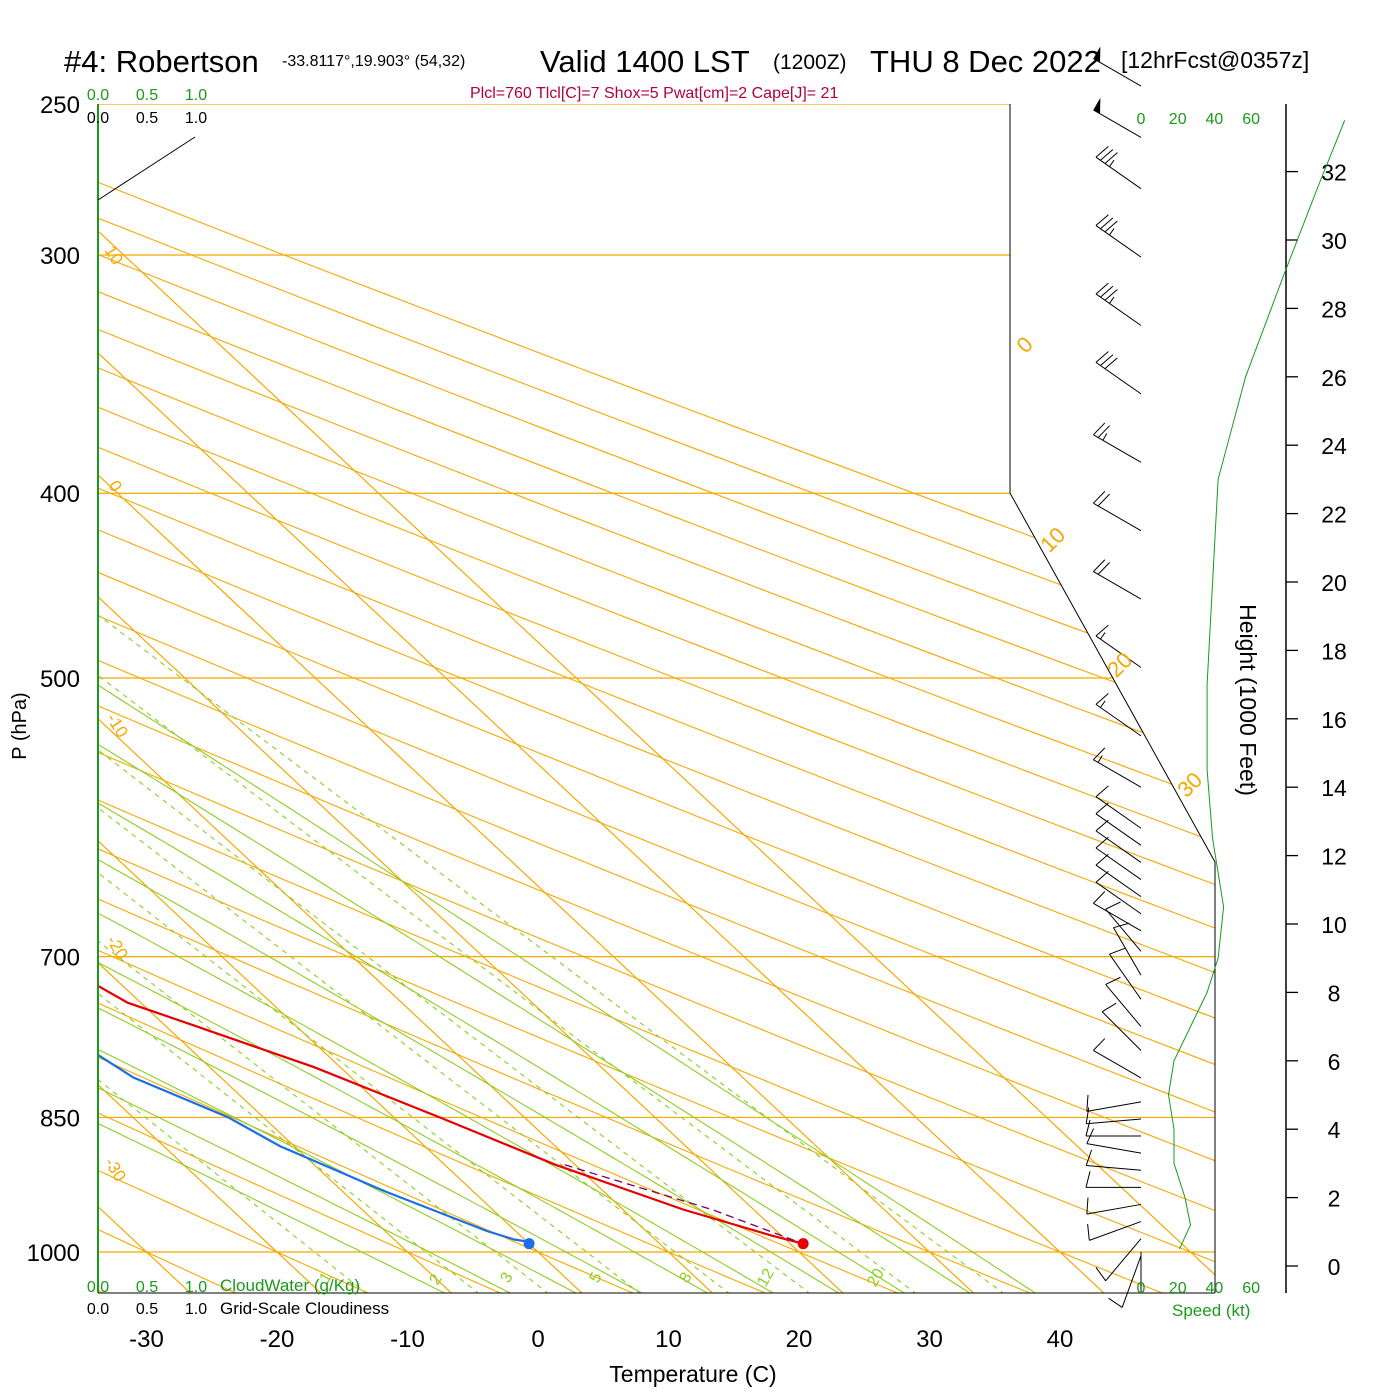 The image size is (1400, 1400). I want to click on speed-tick-label: 60, so click(1251, 1288).